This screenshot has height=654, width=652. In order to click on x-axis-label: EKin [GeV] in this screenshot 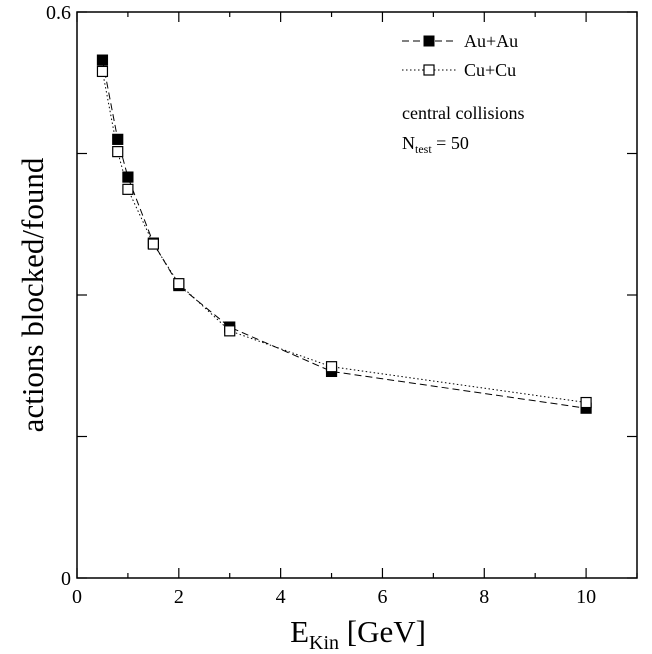, I will do `click(358, 634)`.